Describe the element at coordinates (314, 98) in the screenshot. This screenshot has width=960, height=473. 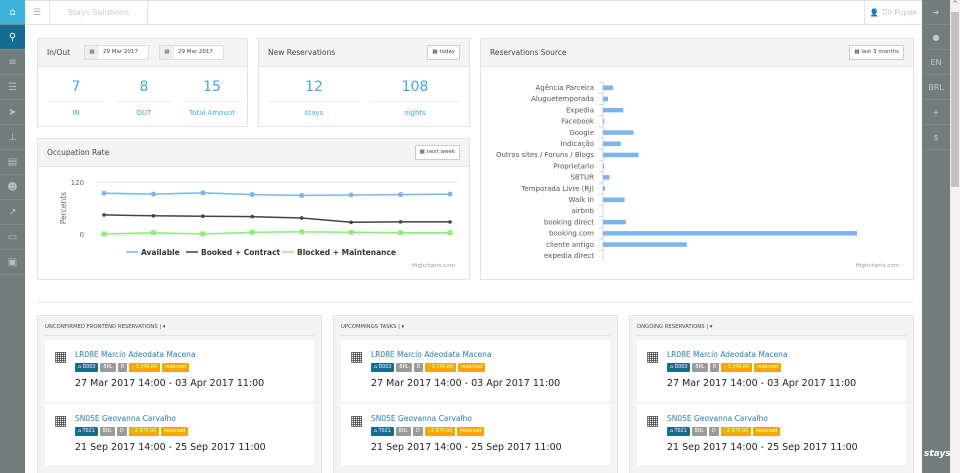
I see `stat-stays: 12 stays` at that location.